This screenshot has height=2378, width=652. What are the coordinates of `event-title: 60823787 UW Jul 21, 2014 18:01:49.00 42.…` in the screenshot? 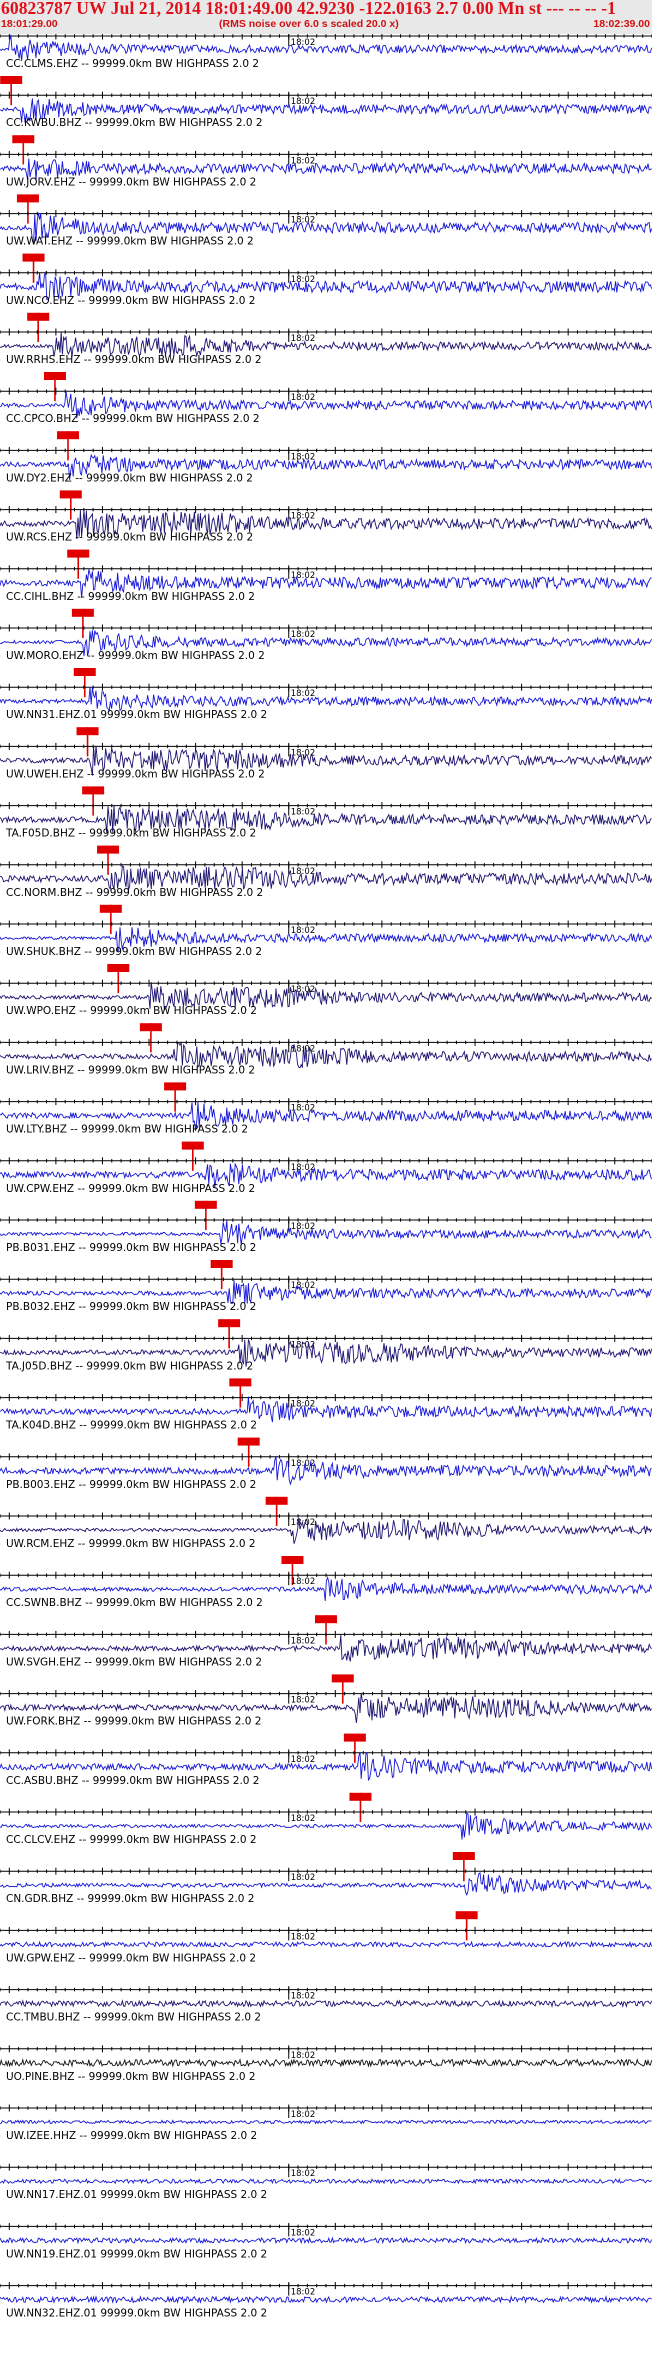 It's located at (308, 9).